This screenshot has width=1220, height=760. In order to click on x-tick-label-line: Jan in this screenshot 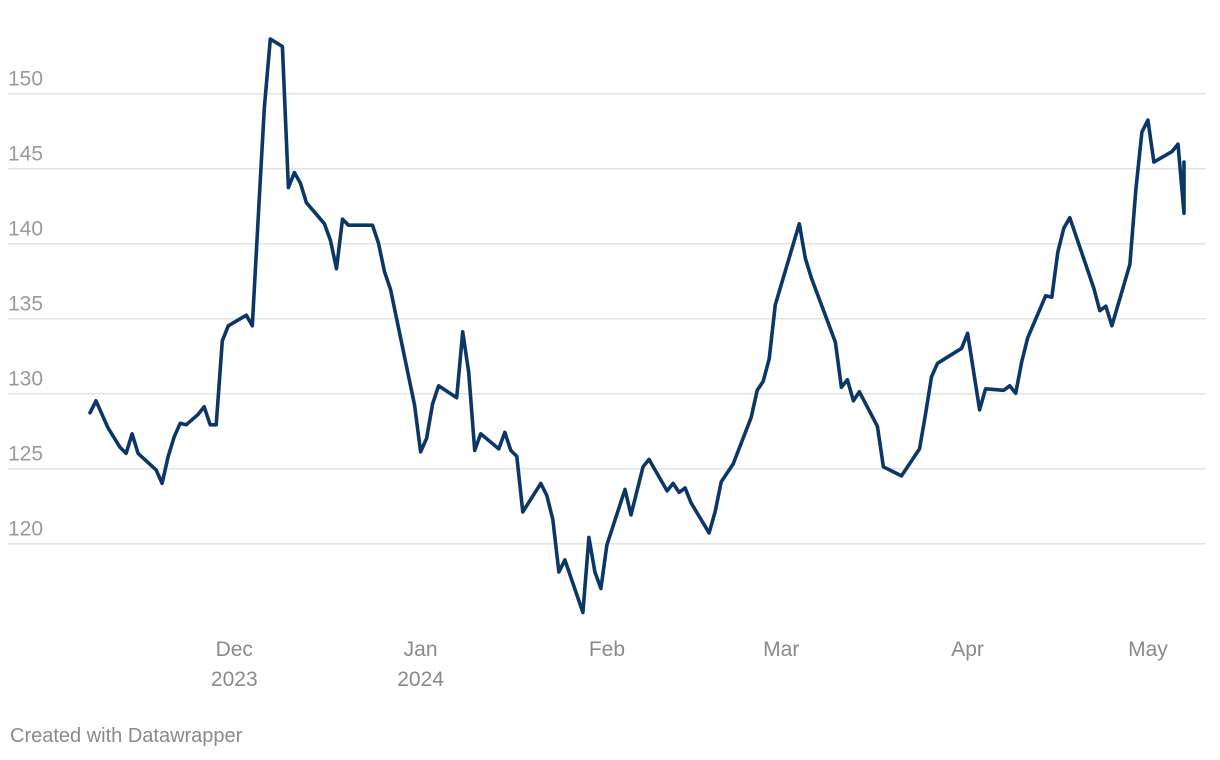, I will do `click(421, 649)`.